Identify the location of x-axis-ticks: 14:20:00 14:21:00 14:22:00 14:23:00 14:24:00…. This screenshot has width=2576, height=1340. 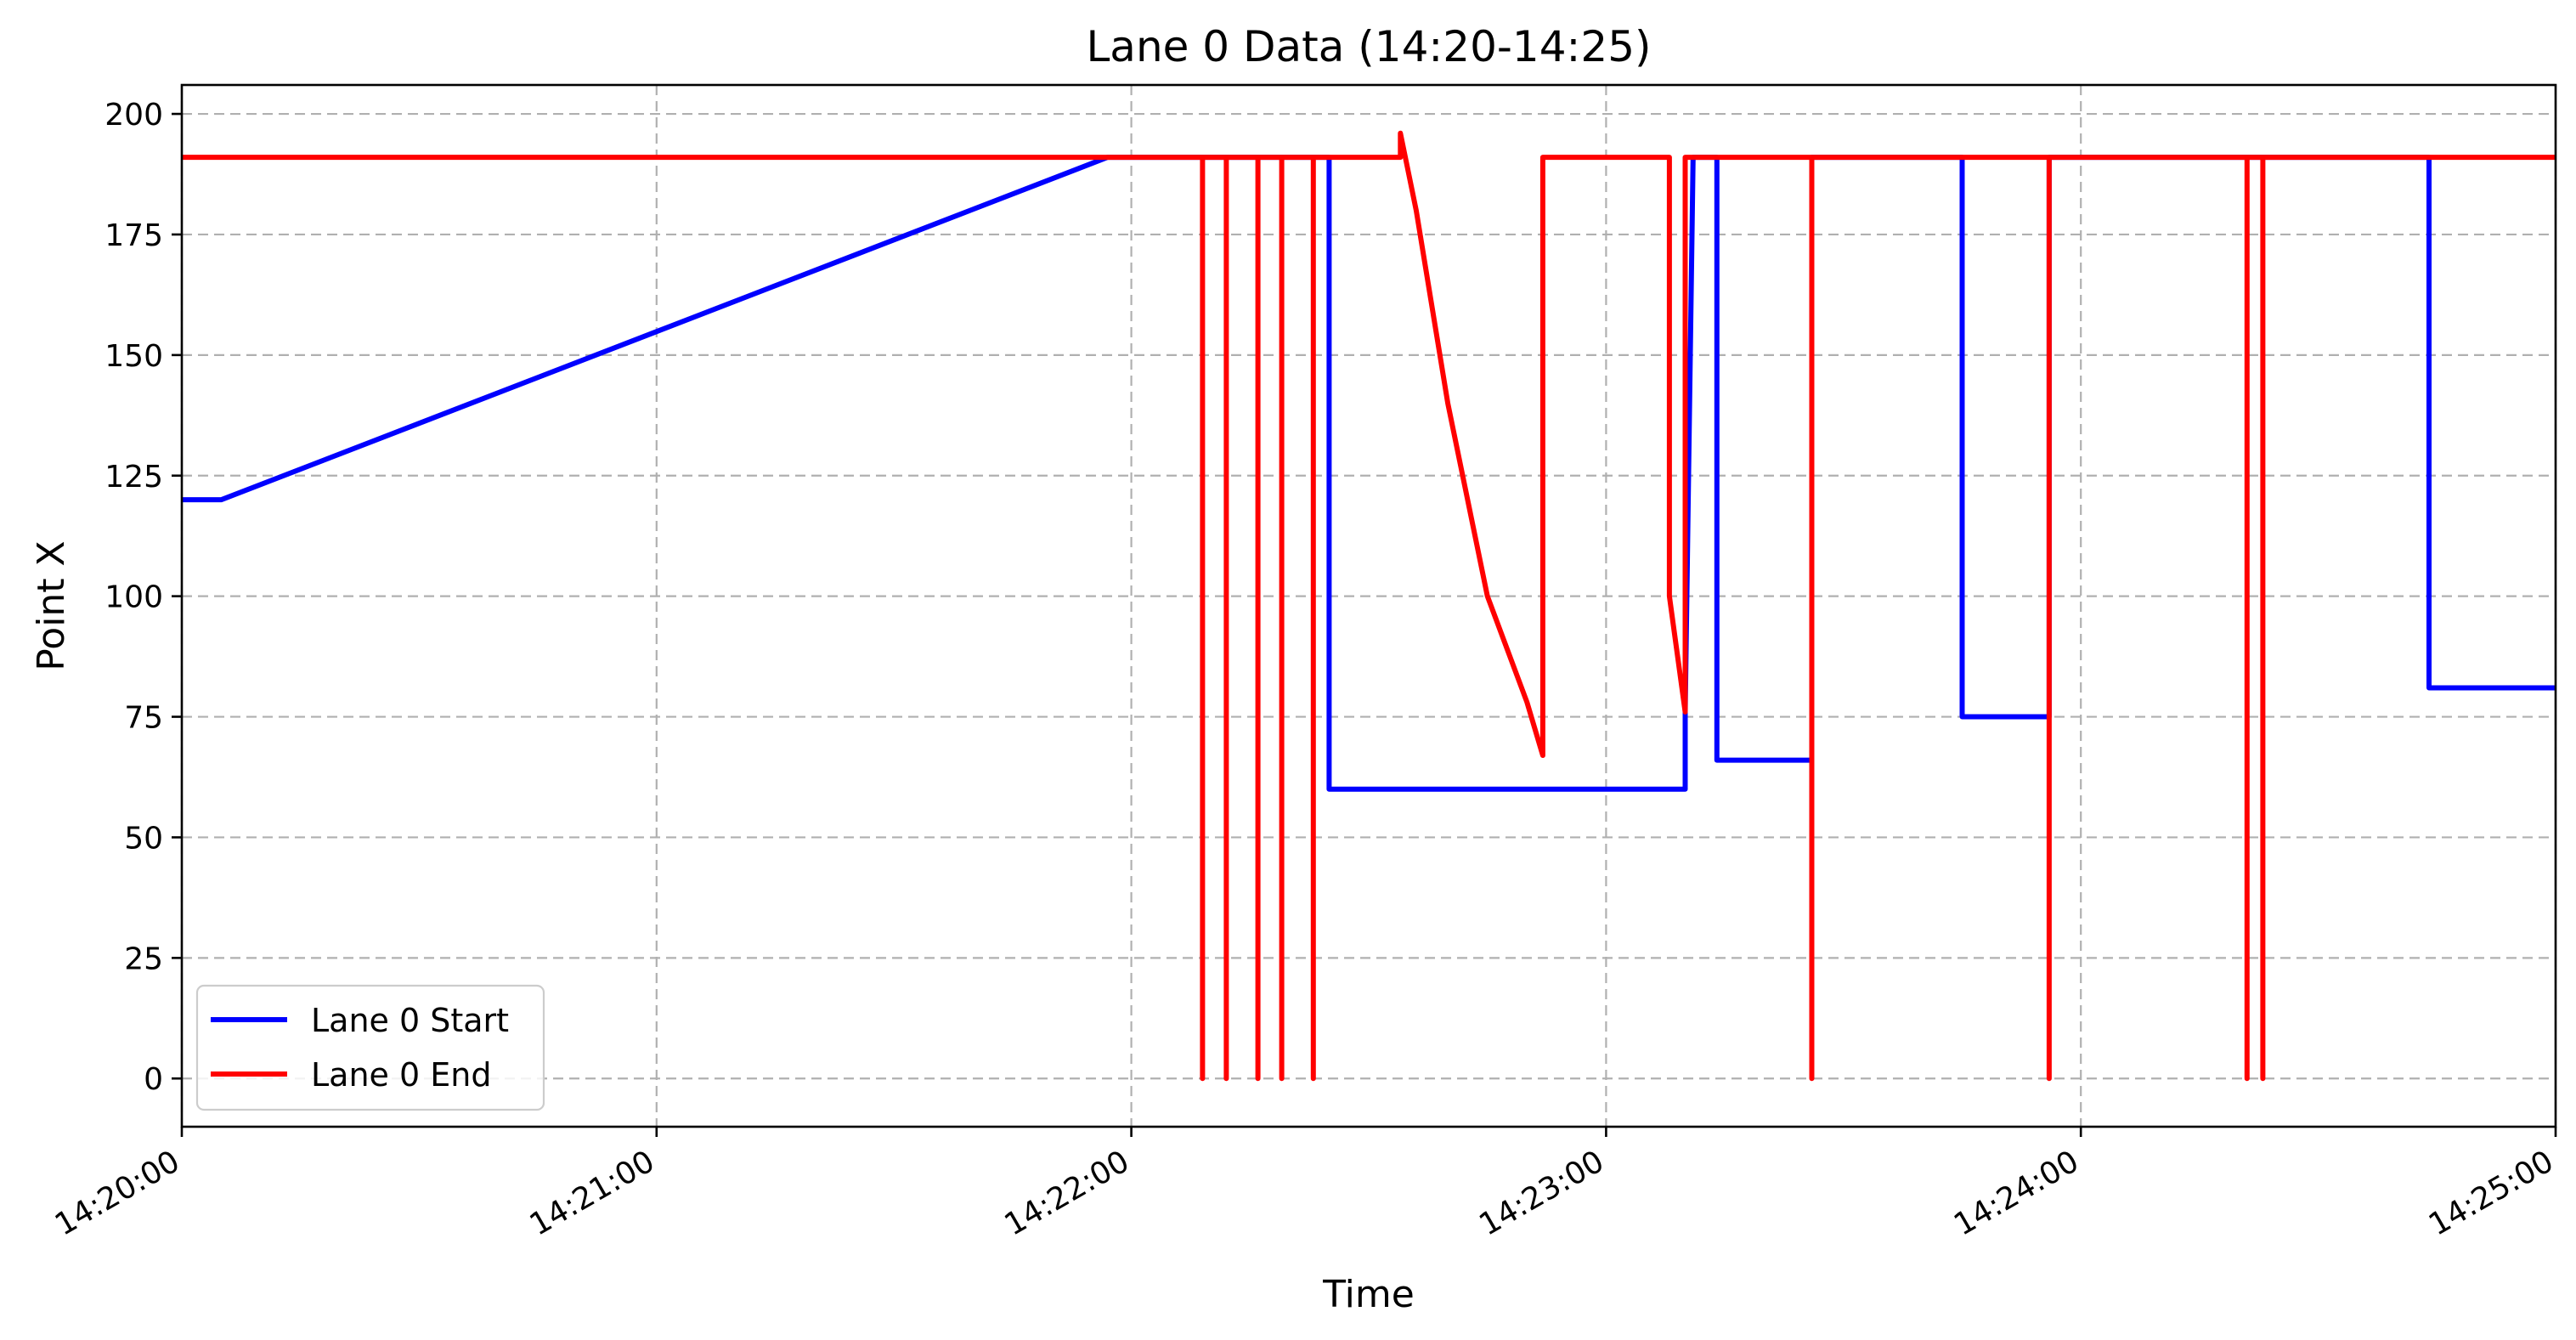
(1304, 1185).